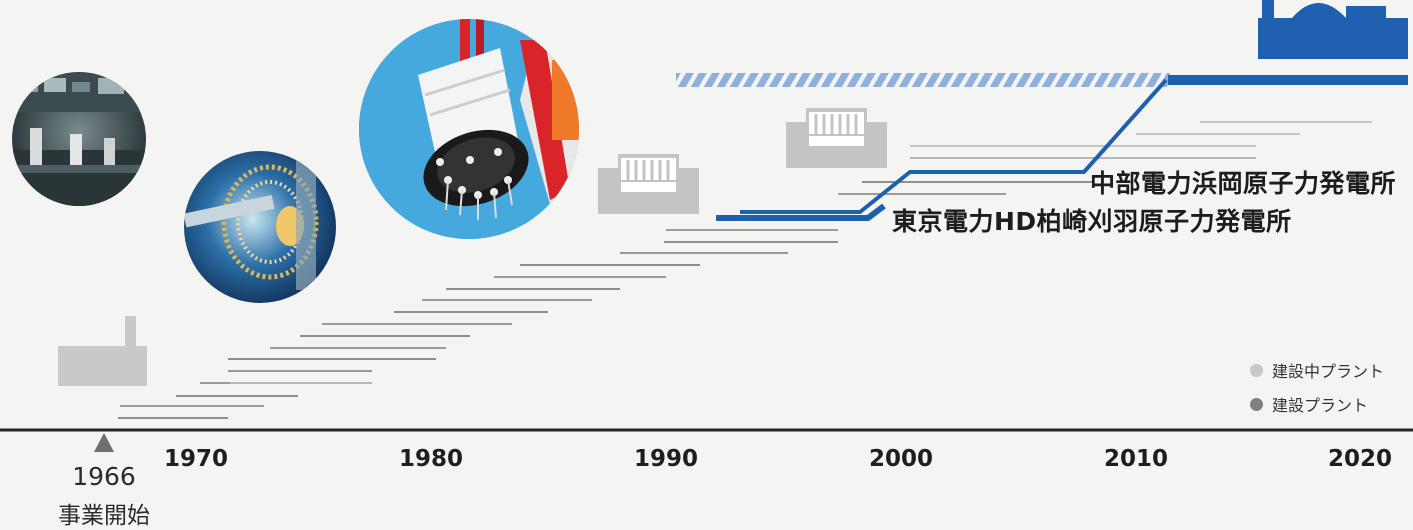  What do you see at coordinates (648, 184) in the screenshot?
I see `plant-building-icon-1990s` at bounding box center [648, 184].